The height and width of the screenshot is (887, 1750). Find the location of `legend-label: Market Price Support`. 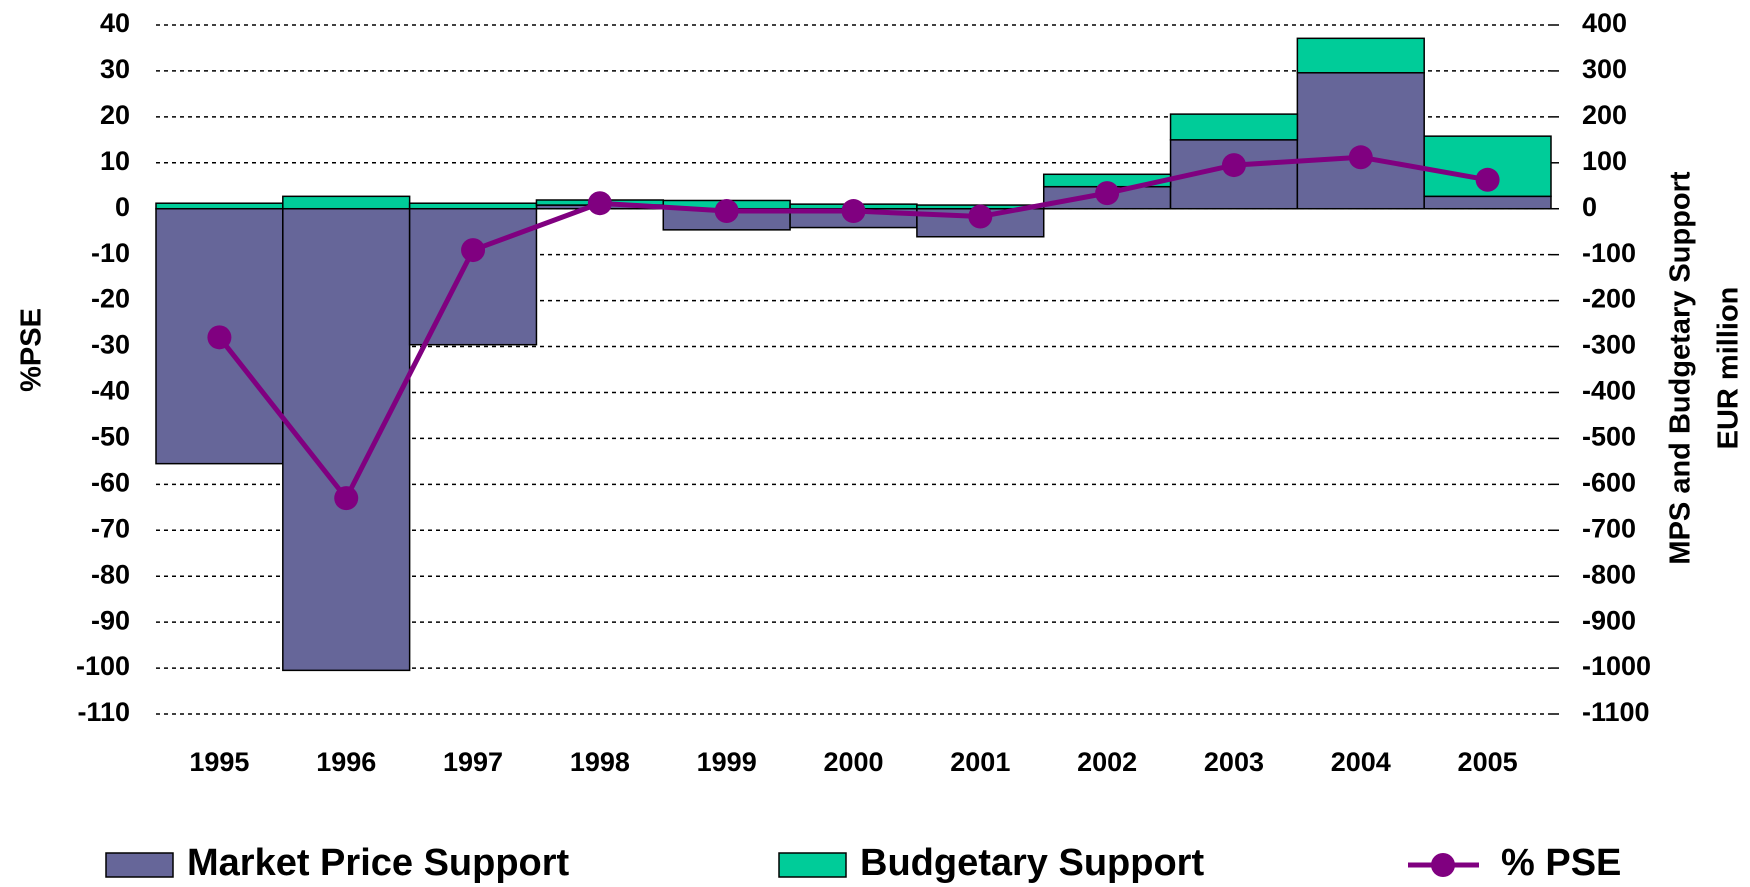

legend-label: Market Price Support is located at coordinates (378, 863).